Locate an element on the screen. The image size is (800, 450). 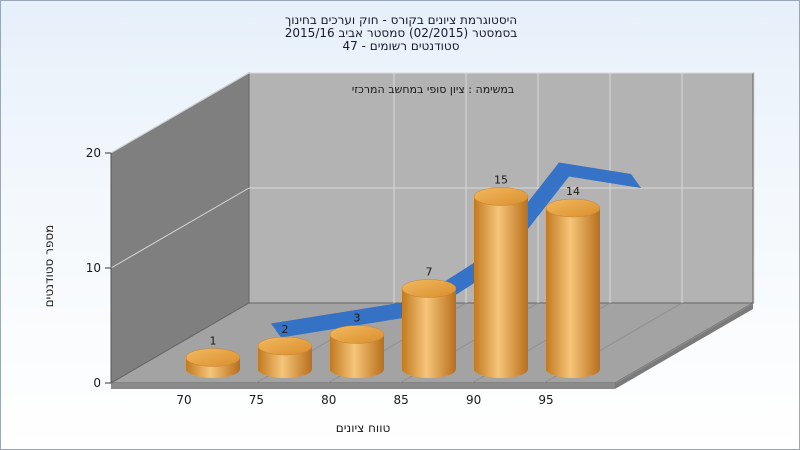
x-axis-label: טווח ציונים is located at coordinates (363, 428).